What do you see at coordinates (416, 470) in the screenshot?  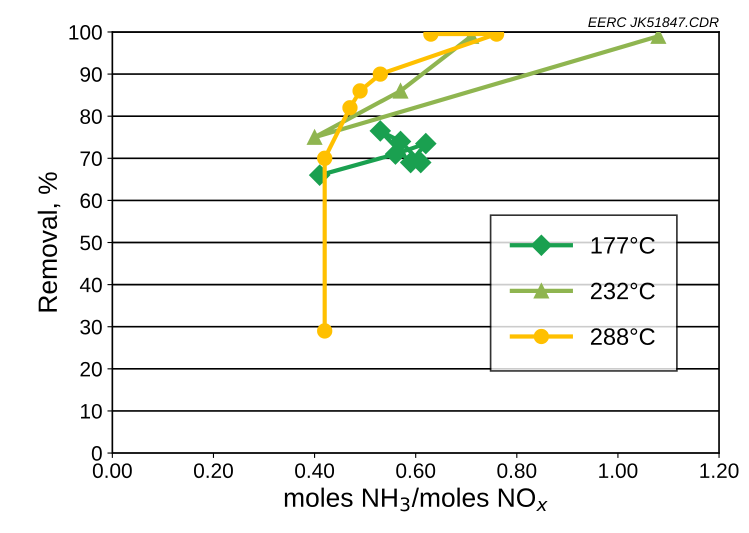 I see `x-tick-label: 0.60` at bounding box center [416, 470].